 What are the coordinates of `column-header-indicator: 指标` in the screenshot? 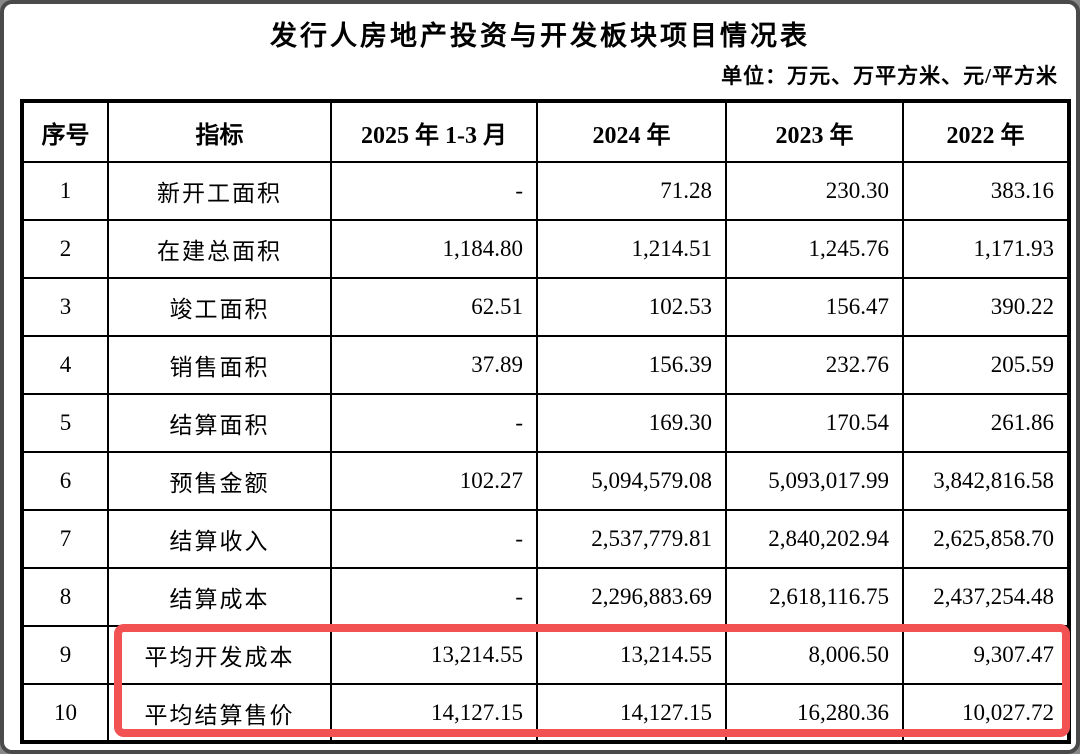 It's located at (219, 131).